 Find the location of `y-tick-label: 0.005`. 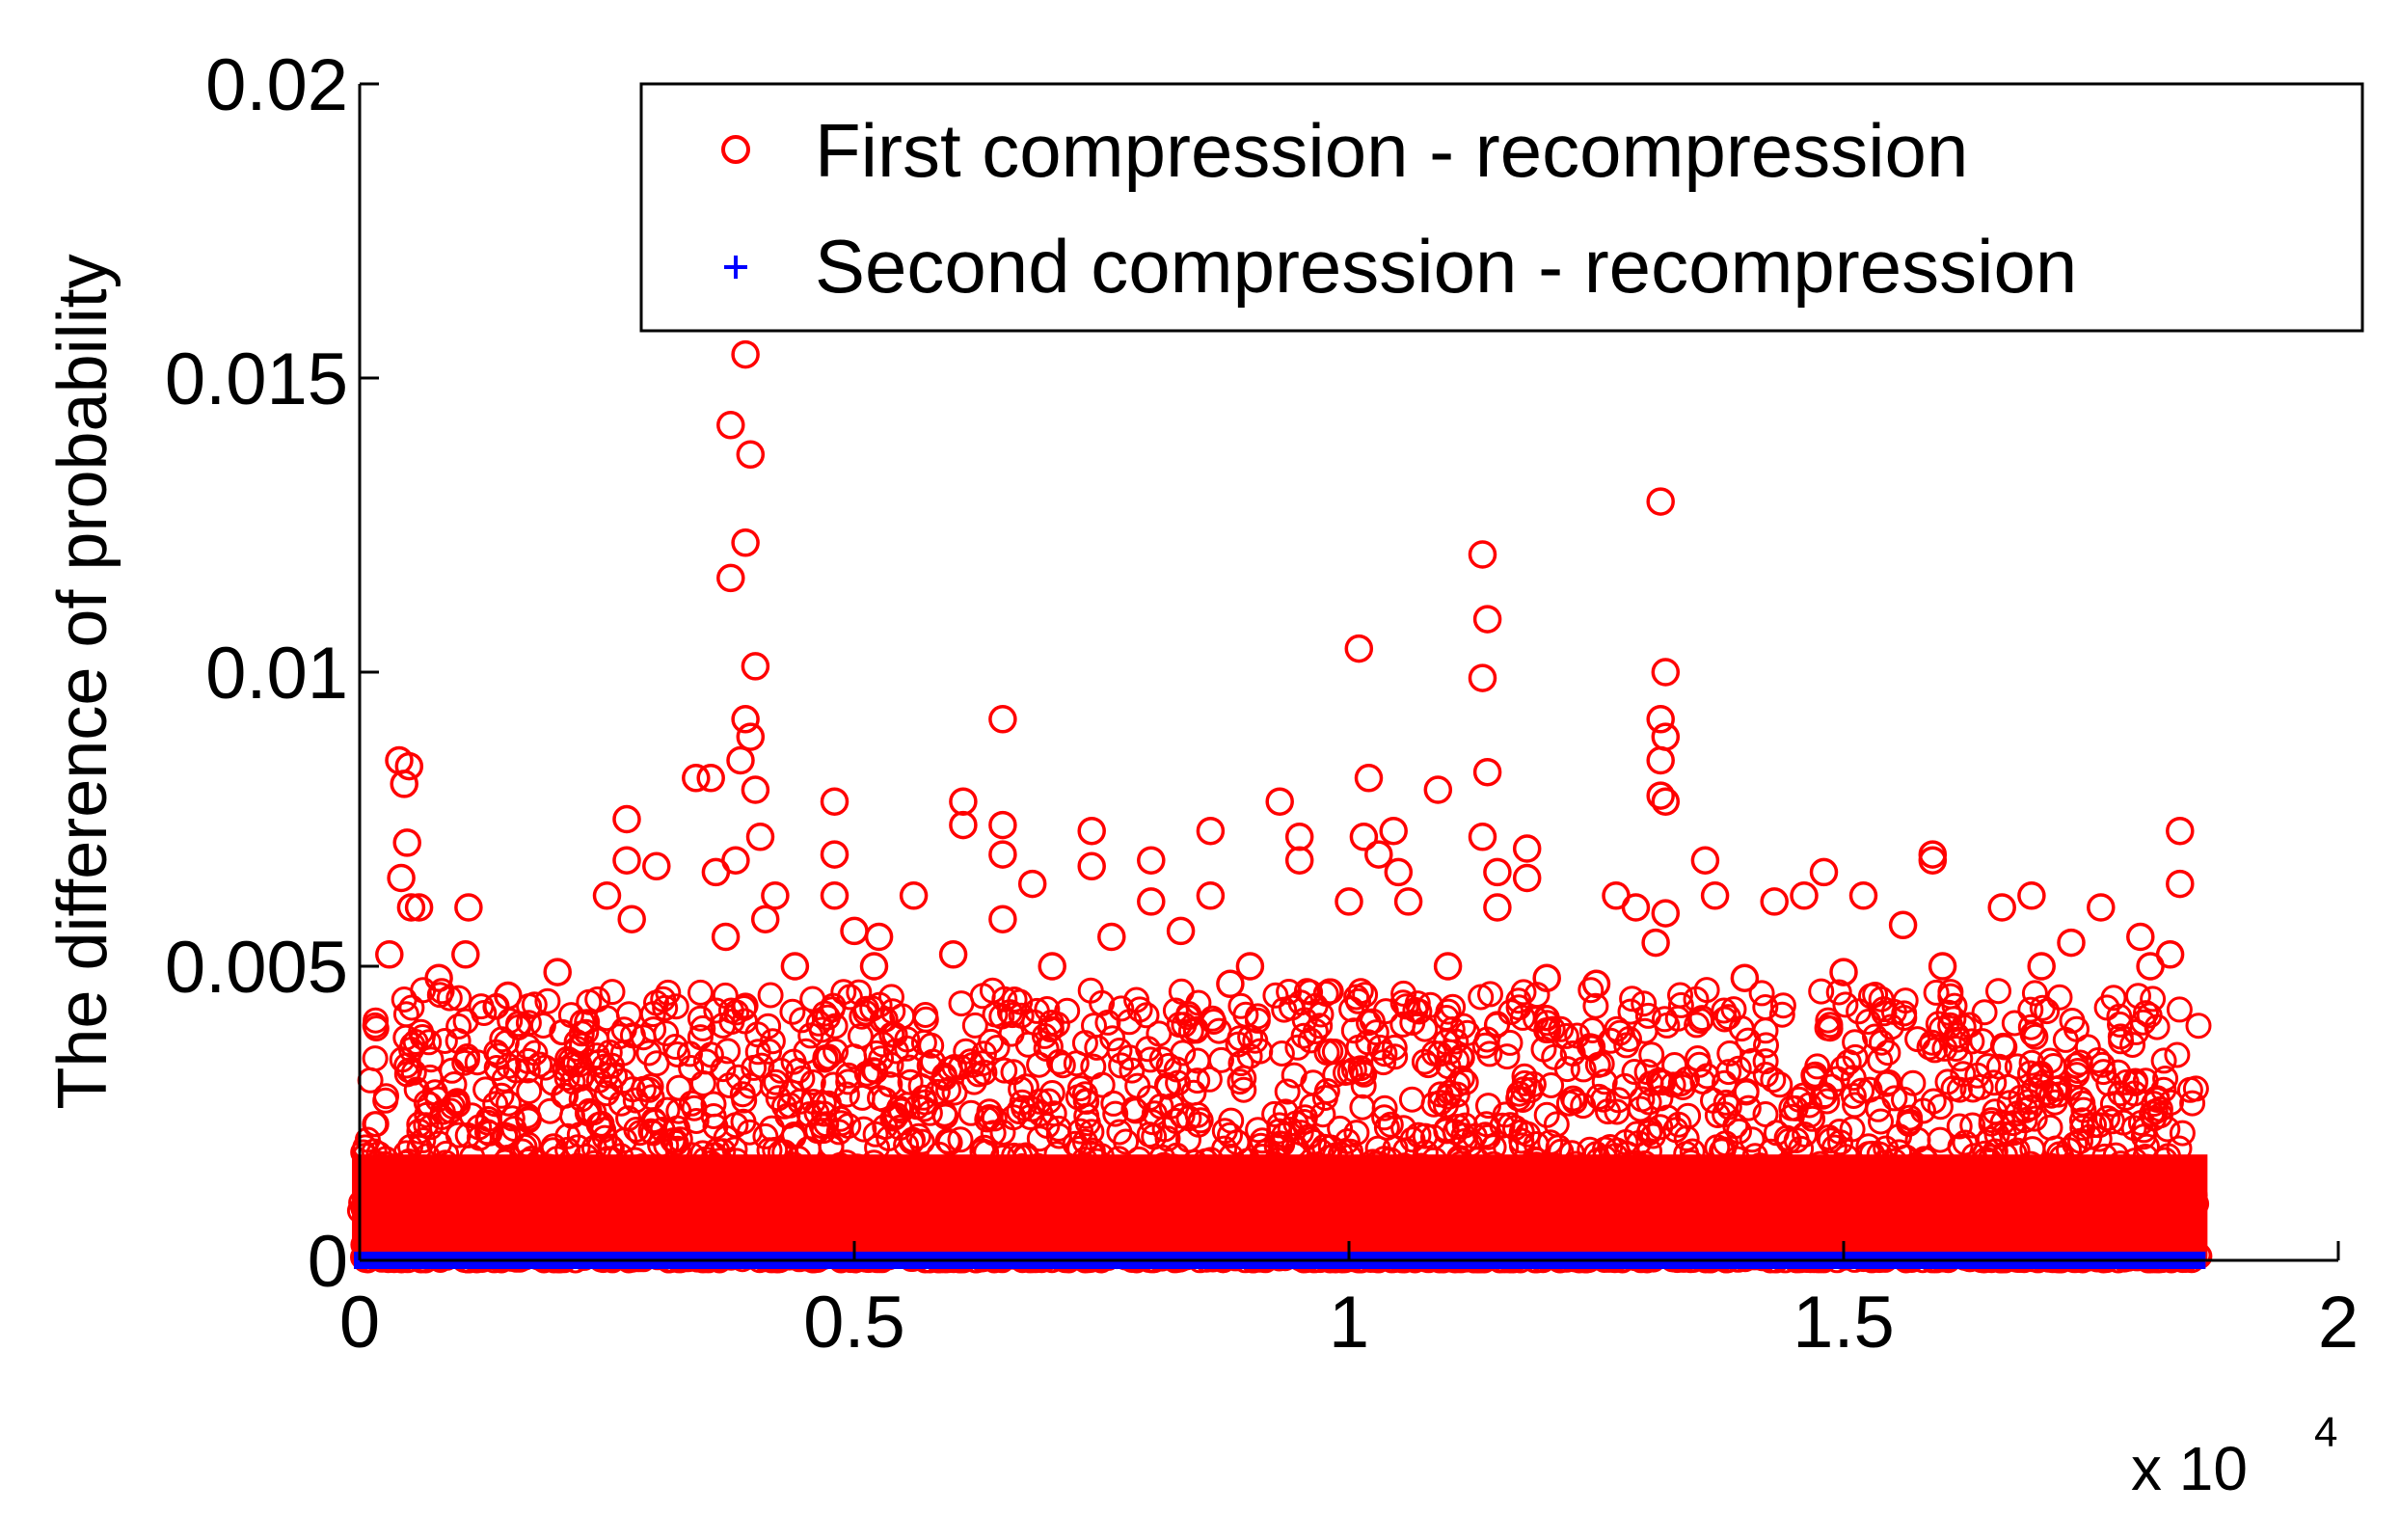

y-tick-label: 0.005 is located at coordinates (257, 968).